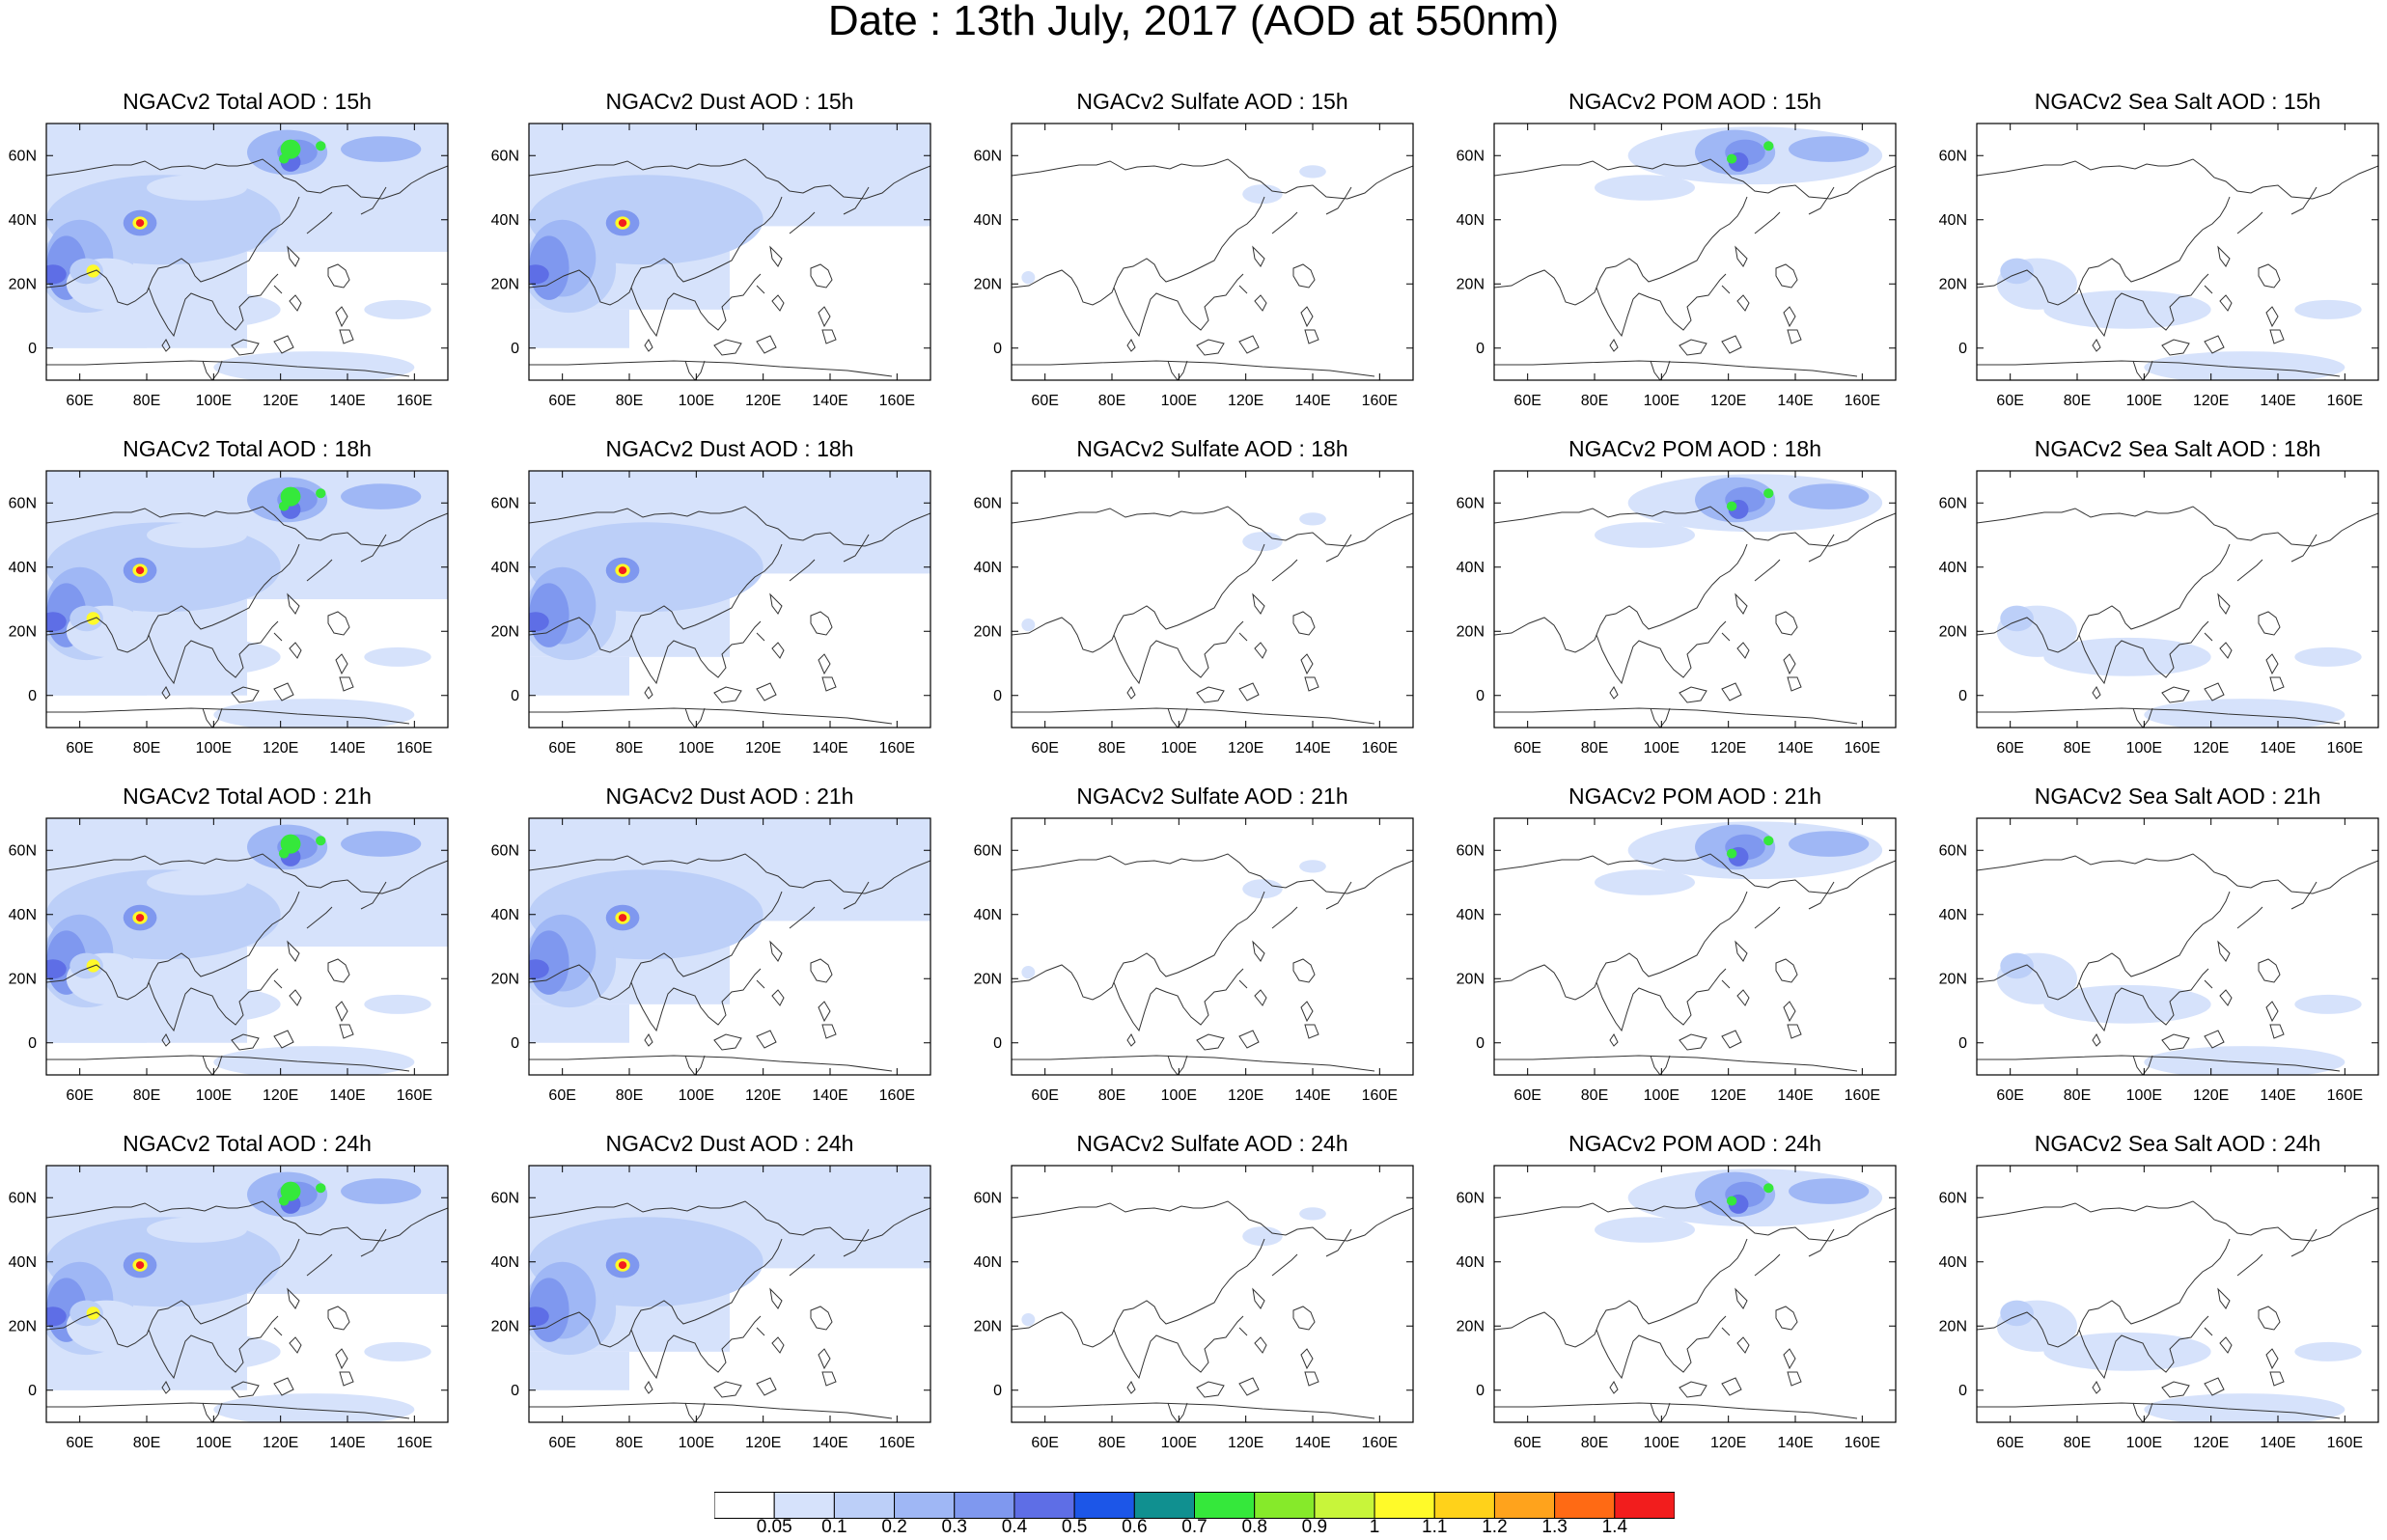  I want to click on map-panel-total-2: 60E 80E 100E 120E 140E 160E 60N 40N 20N 0, so click(229, 961).